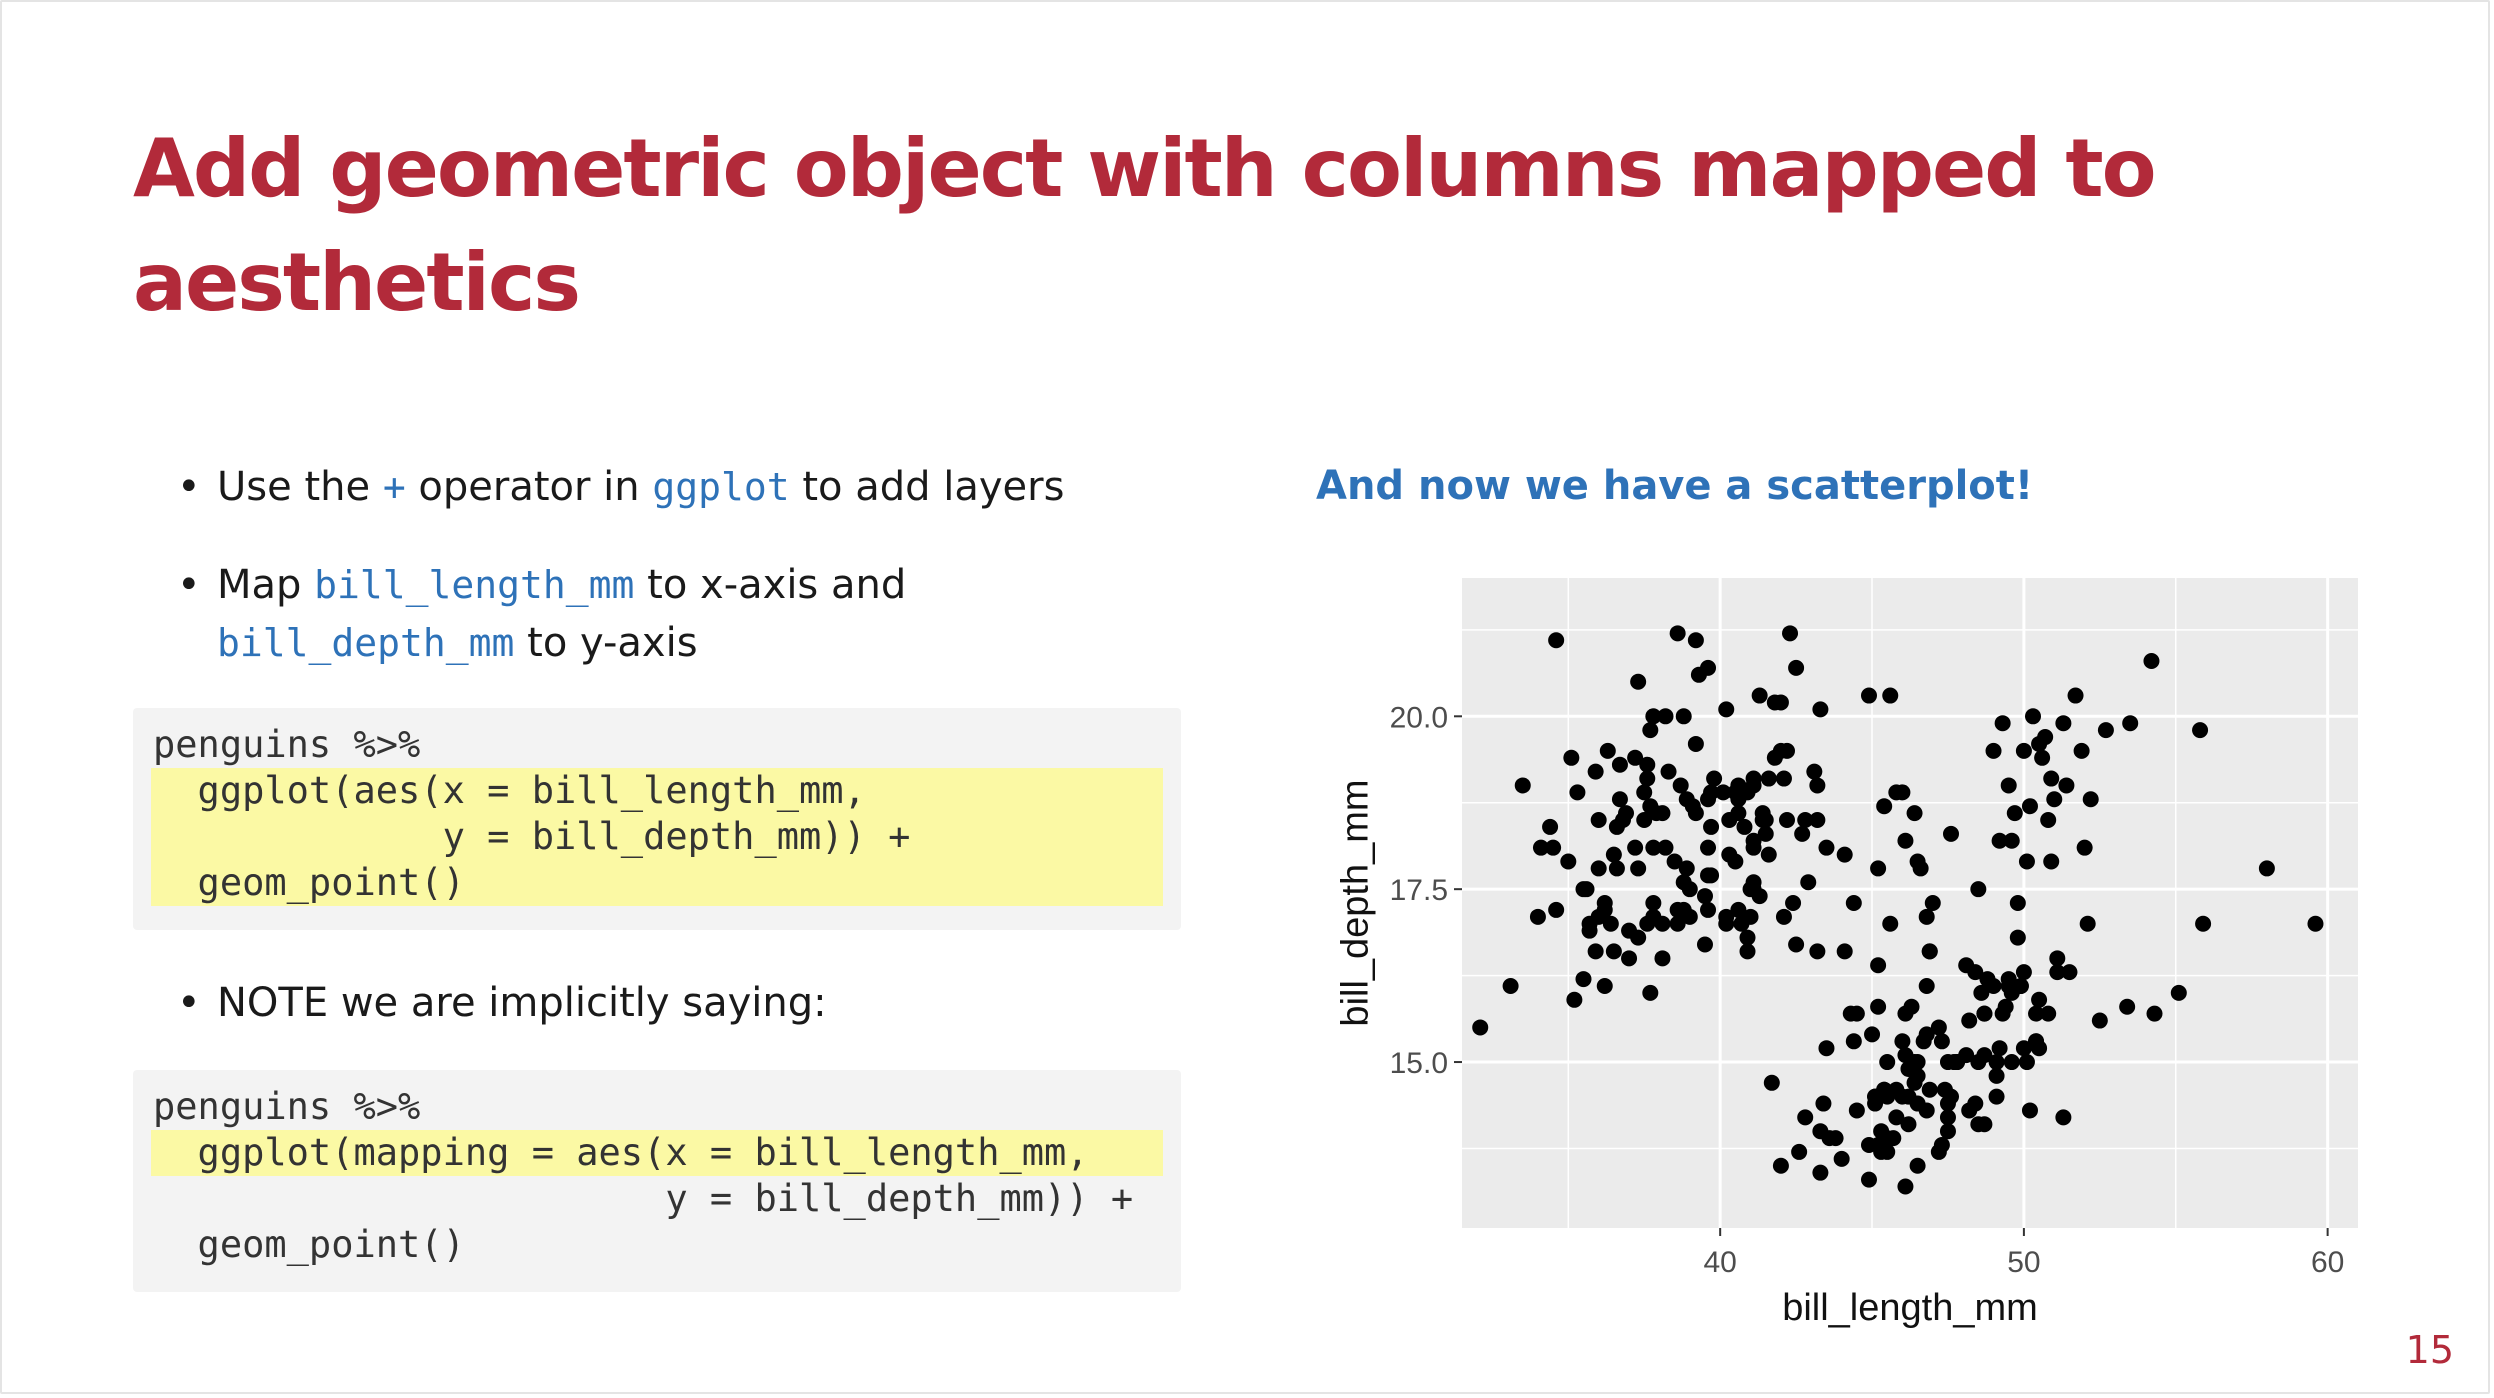 This screenshot has height=1398, width=2494. I want to click on x-tick-label: 40, so click(1719, 1262).